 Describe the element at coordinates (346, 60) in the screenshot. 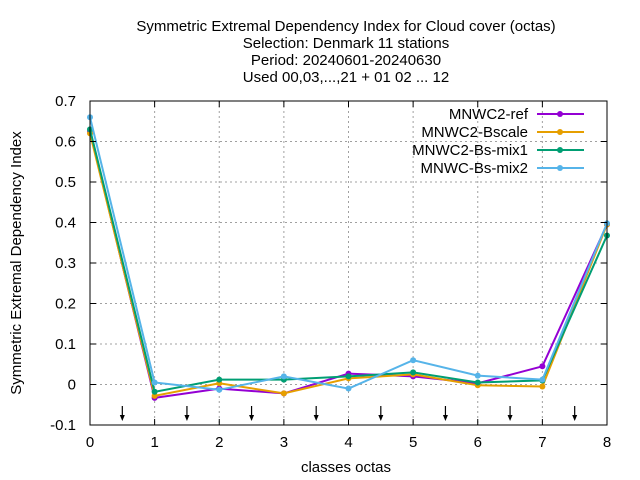

I see `title-line-3: Period: 20240601-20240630` at that location.